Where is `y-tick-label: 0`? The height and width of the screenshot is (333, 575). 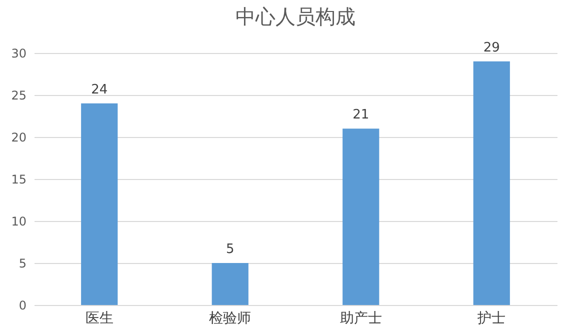 y-tick-label: 0 is located at coordinates (22, 305).